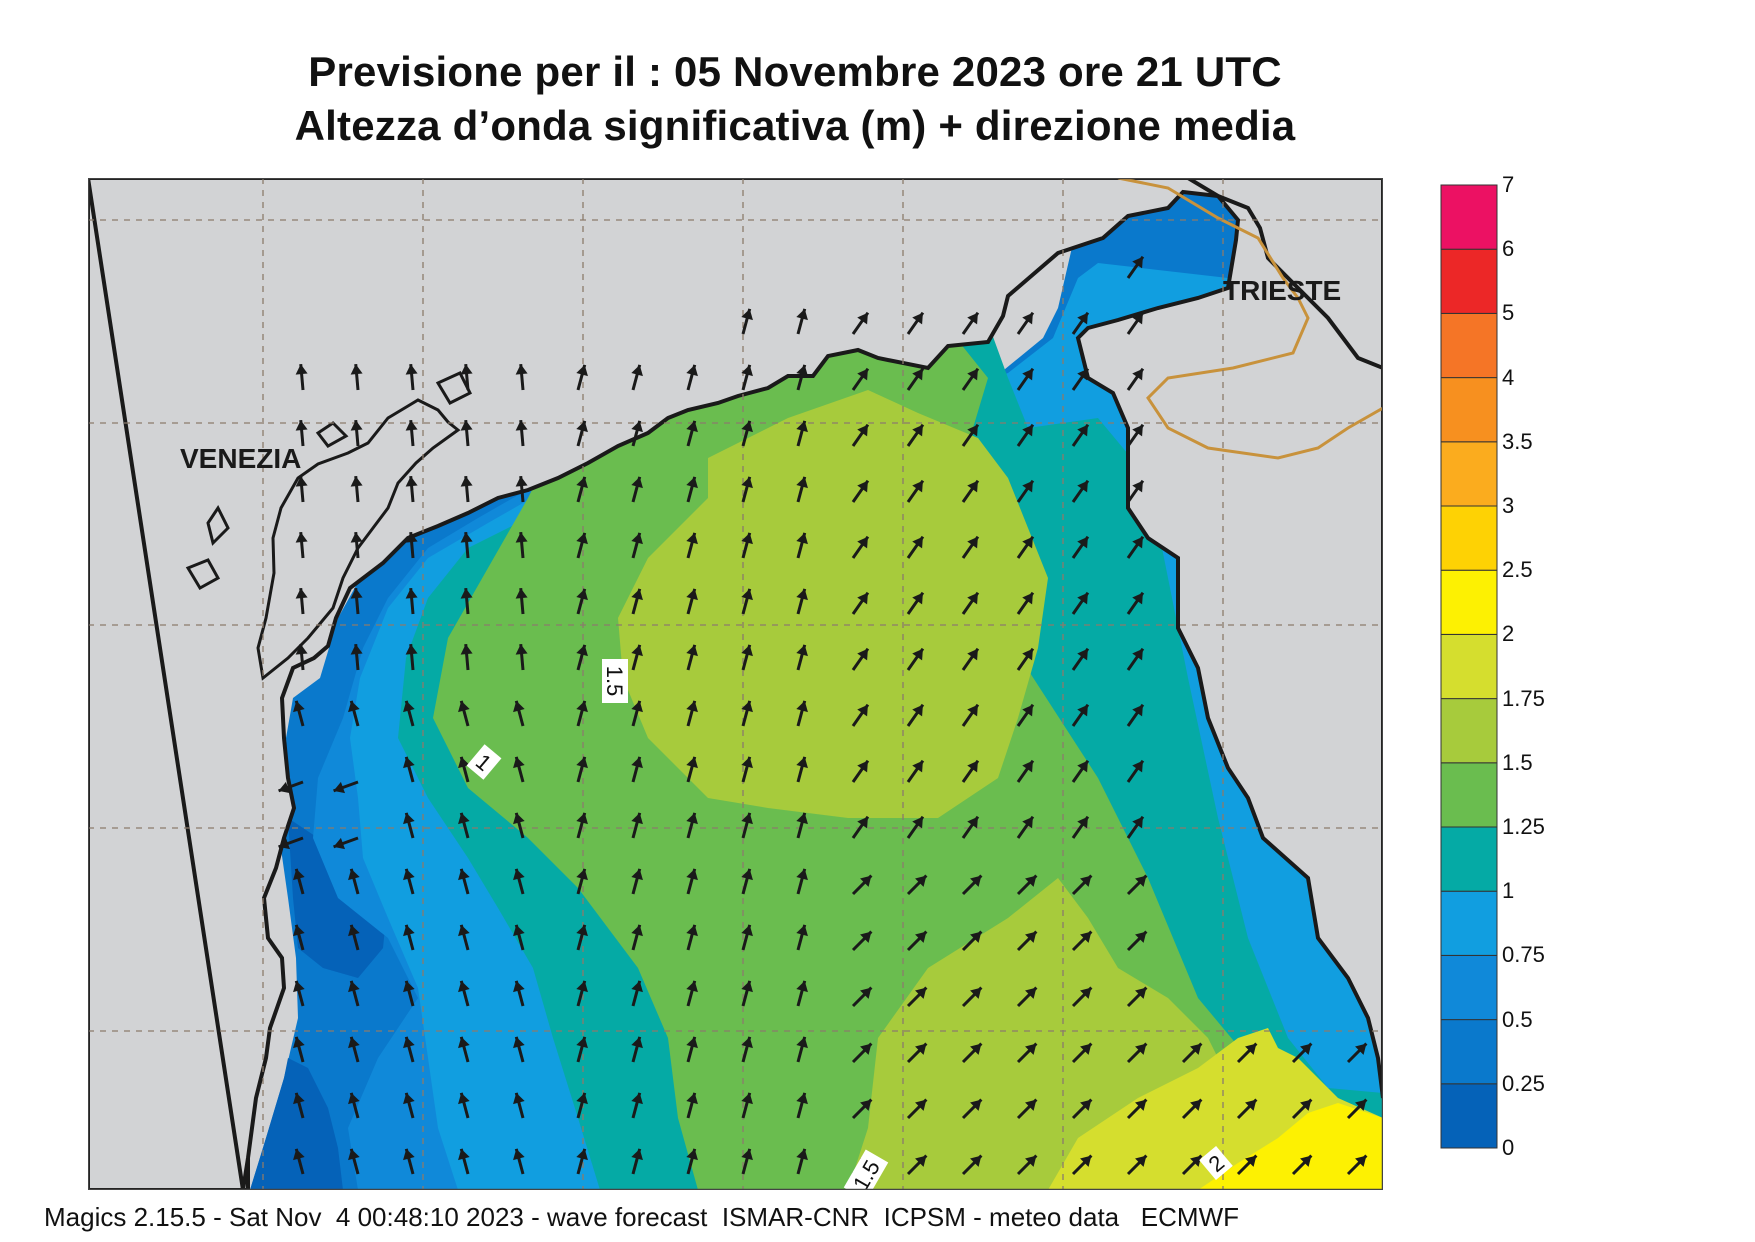 Image resolution: width=1755 pixels, height=1242 pixels. What do you see at coordinates (1508, 184) in the screenshot?
I see `colorbar-tick-label: 7` at bounding box center [1508, 184].